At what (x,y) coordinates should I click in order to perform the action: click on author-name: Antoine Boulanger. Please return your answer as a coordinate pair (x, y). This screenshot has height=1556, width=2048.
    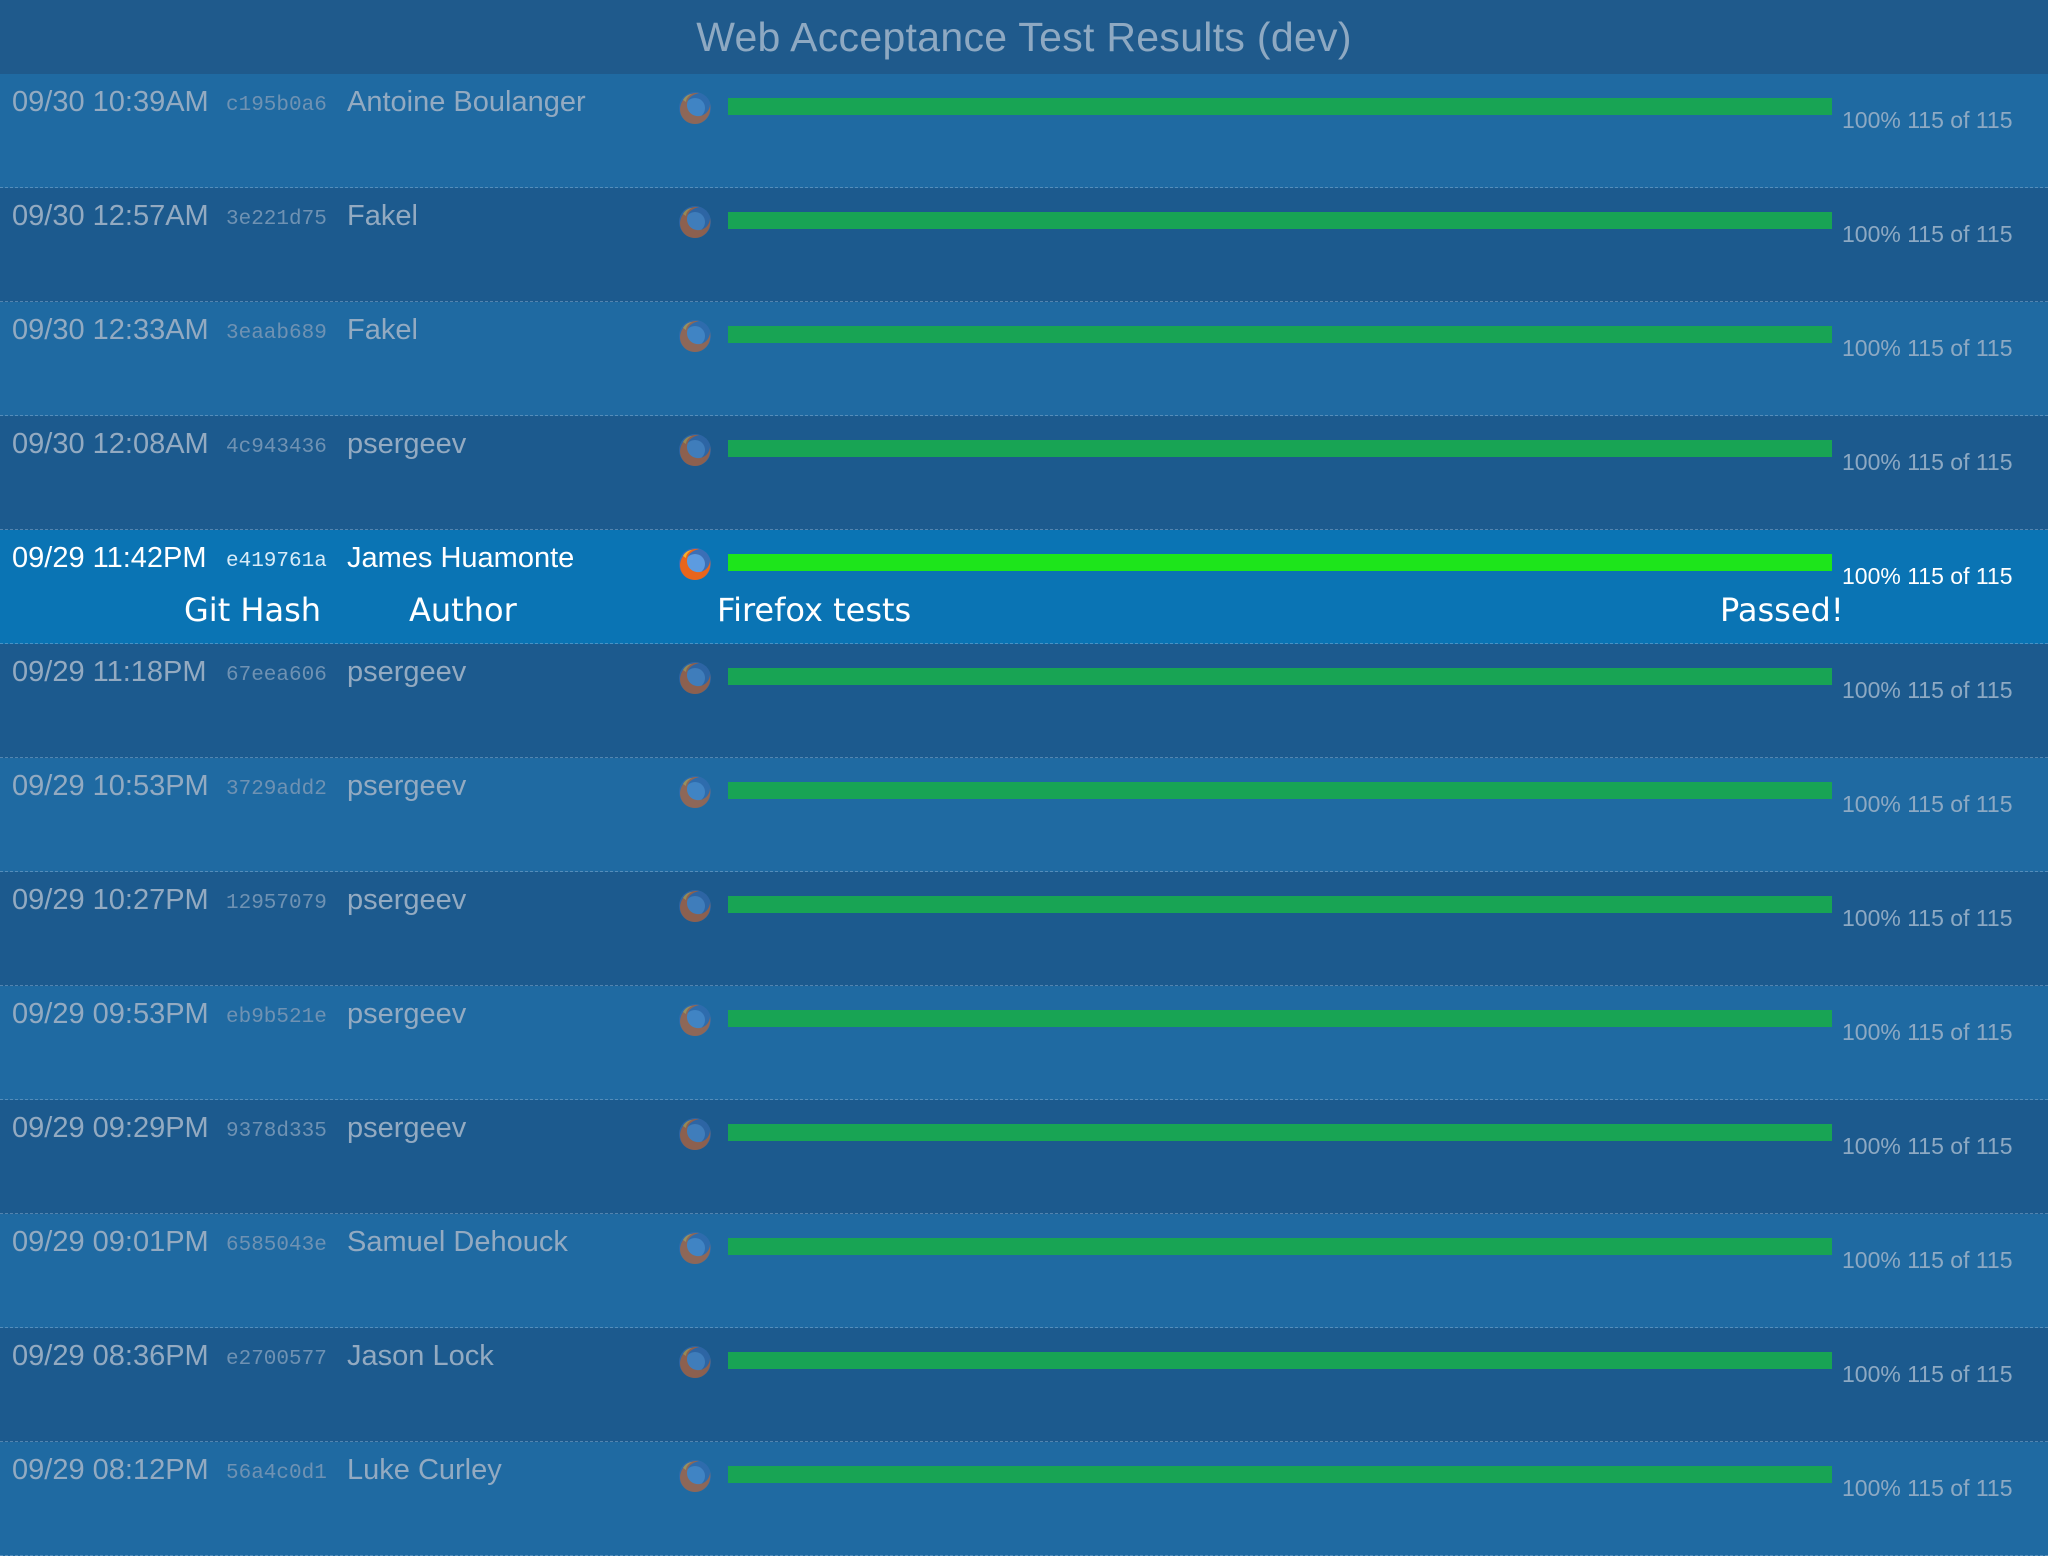
    Looking at the image, I should click on (466, 102).